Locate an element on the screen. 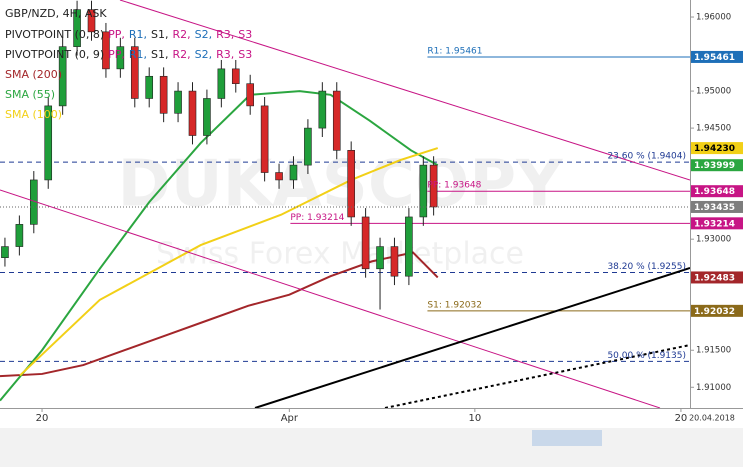 The image size is (743, 467). price-tag-label: 1.94230 is located at coordinates (714, 149).